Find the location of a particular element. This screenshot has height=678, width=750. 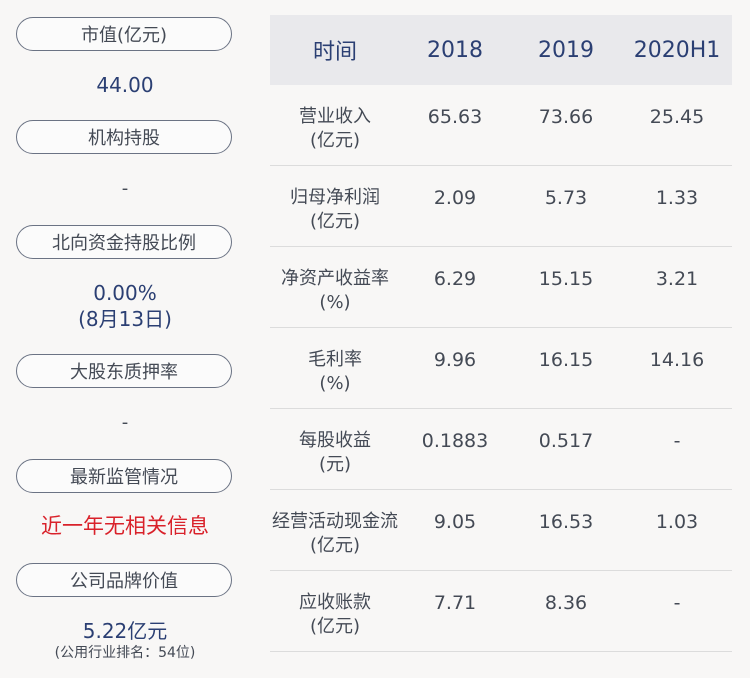

northbound-date: (8月13日) is located at coordinates (125, 319).